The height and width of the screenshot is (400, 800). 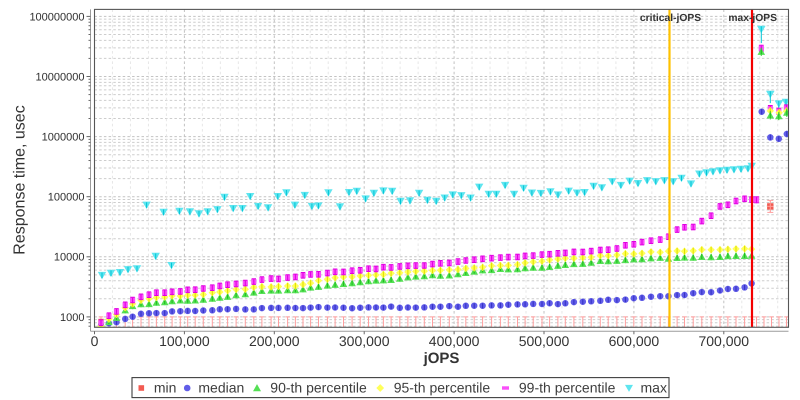 I want to click on svg-text: jOPS, so click(x=441, y=358).